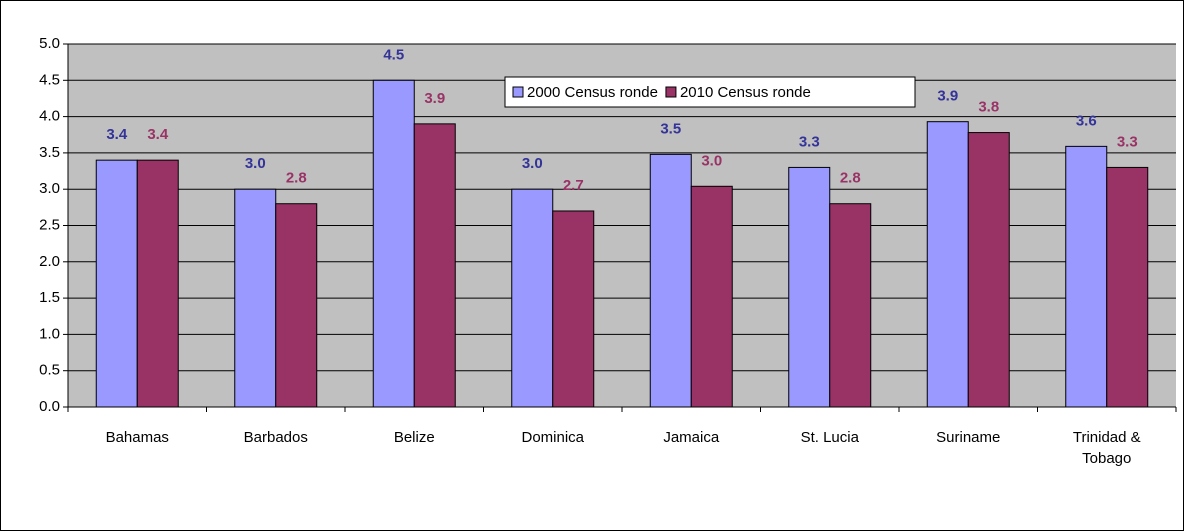 Image resolution: width=1184 pixels, height=531 pixels. Describe the element at coordinates (49, 333) in the screenshot. I see `y-tick-label: 1.0` at that location.